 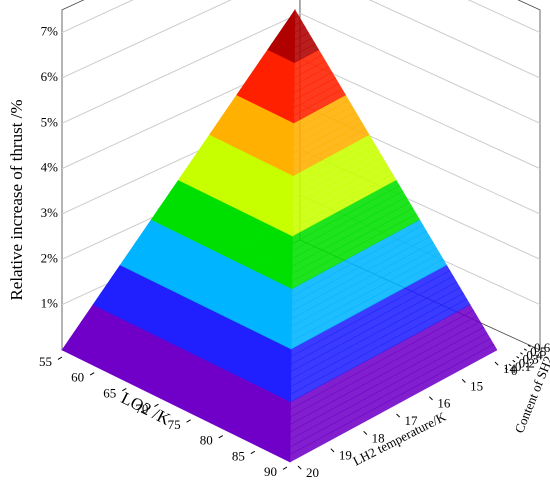 I want to click on w-tick-label: 0.4, so click(x=534, y=355).